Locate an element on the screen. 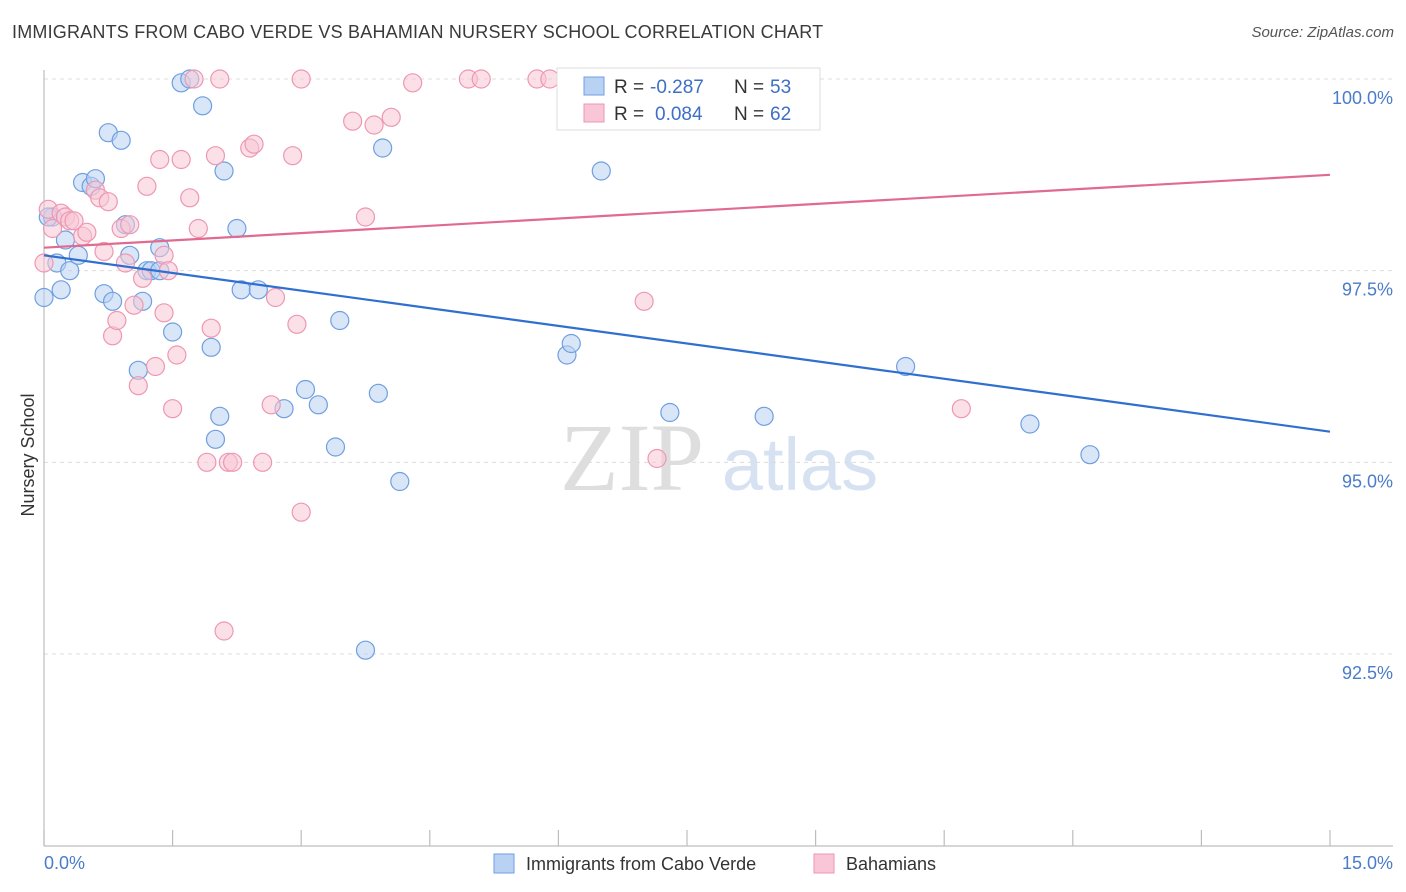 The image size is (1406, 892). legend-n-value-bahamians: 62 is located at coordinates (780, 114).